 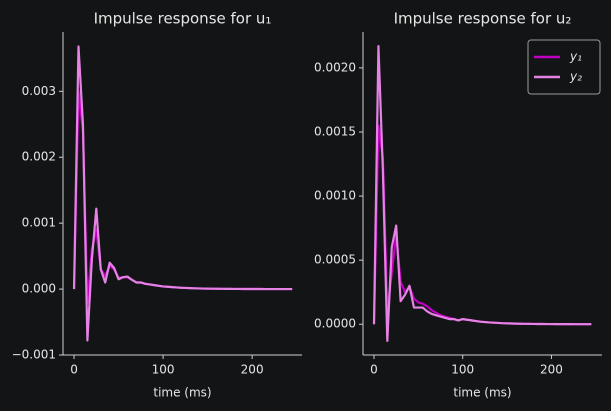 What do you see at coordinates (575, 77) in the screenshot?
I see `legend-label: y₂` at bounding box center [575, 77].